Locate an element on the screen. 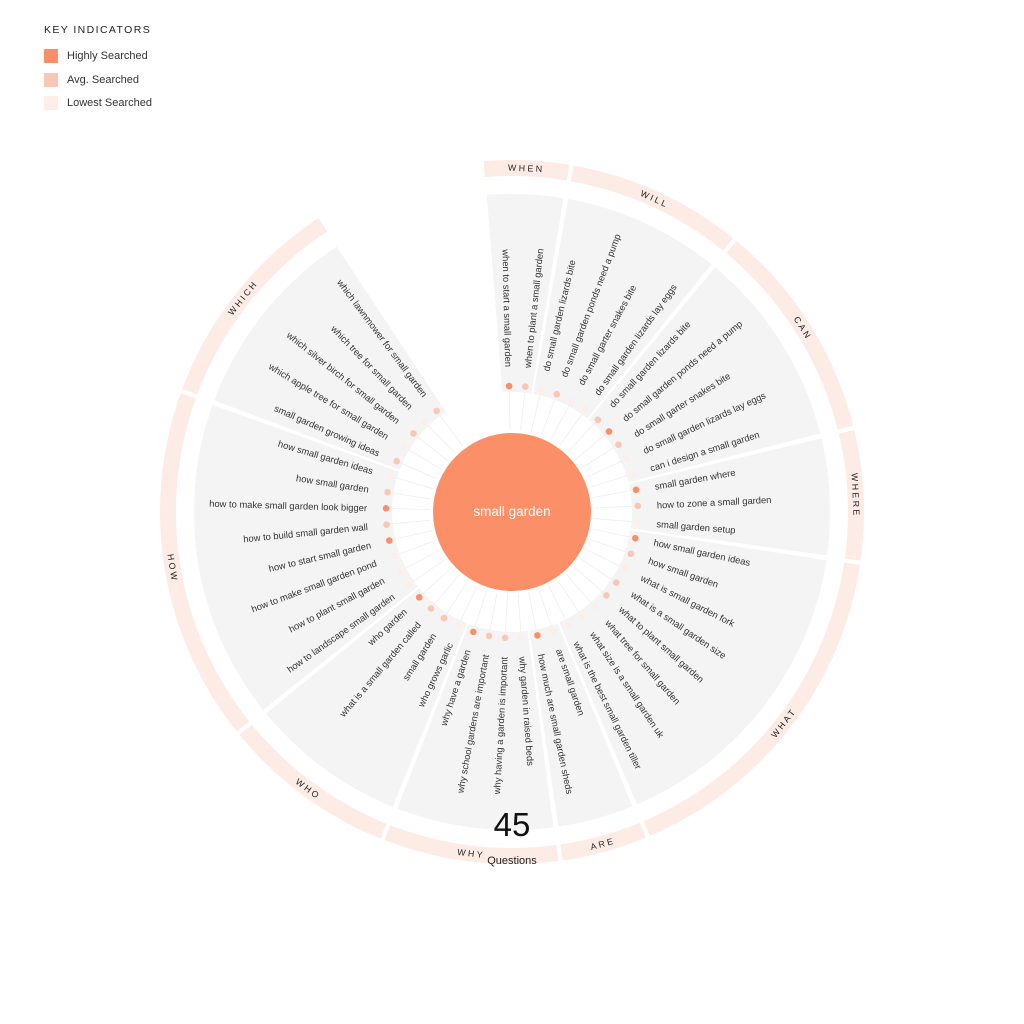 Image resolution: width=1024 pixels, height=1024 pixels. legend-swatch-low is located at coordinates (51, 103).